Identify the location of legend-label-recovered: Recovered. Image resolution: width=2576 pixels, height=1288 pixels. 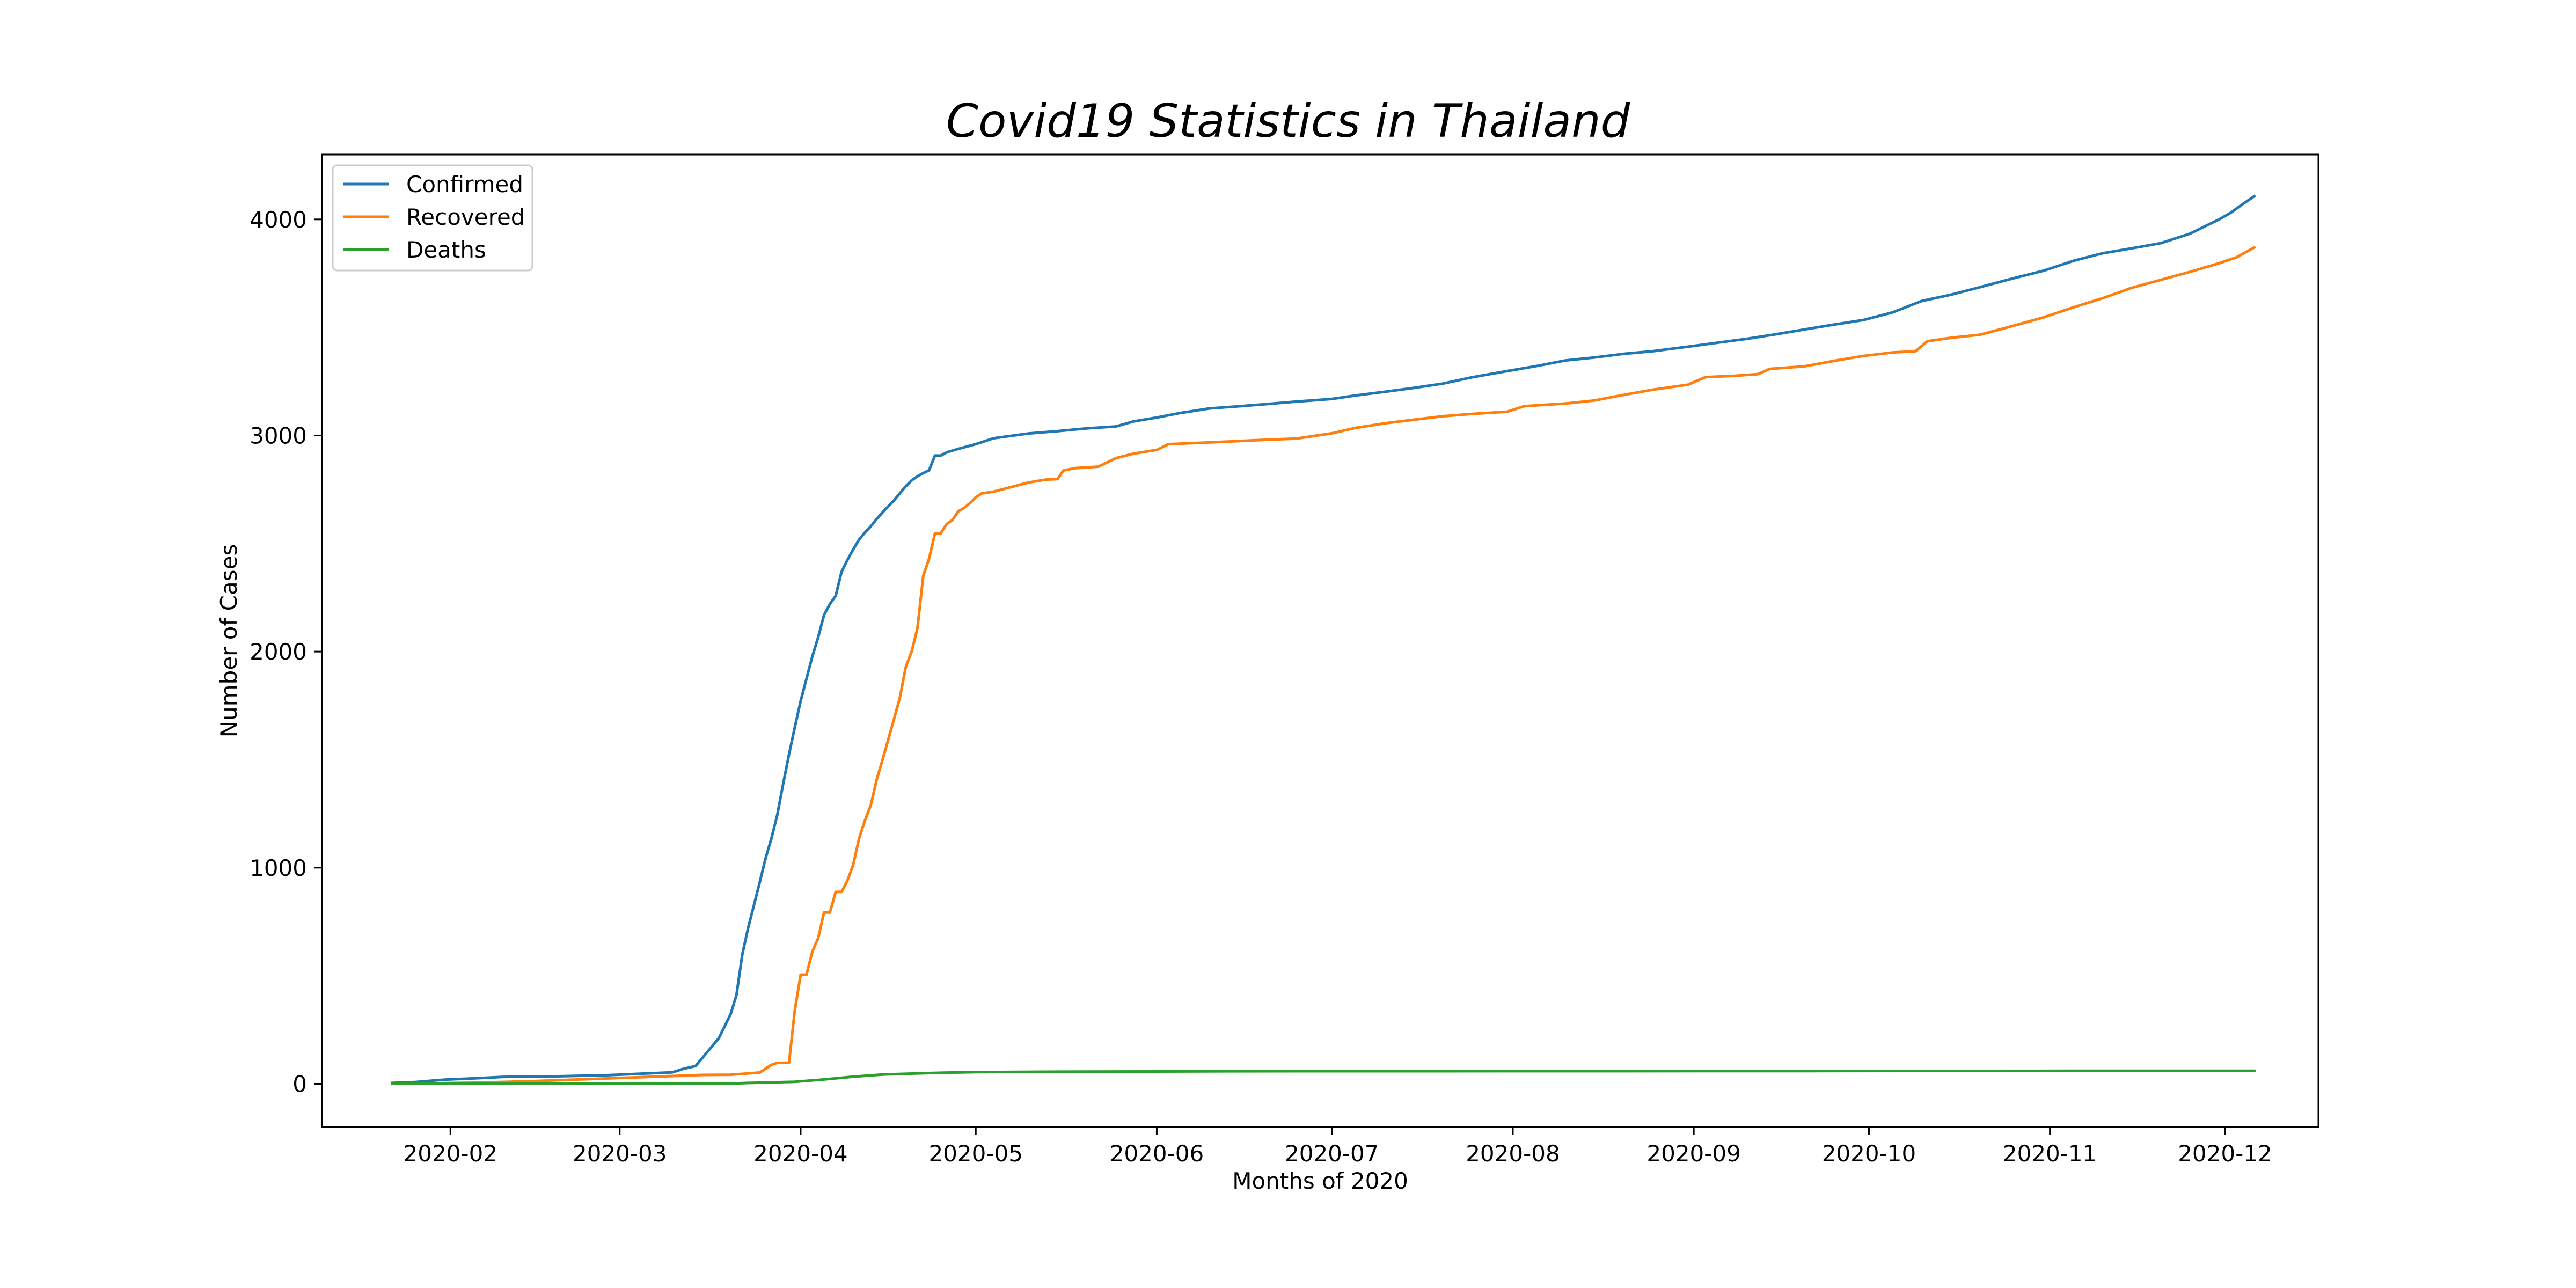
(465, 217).